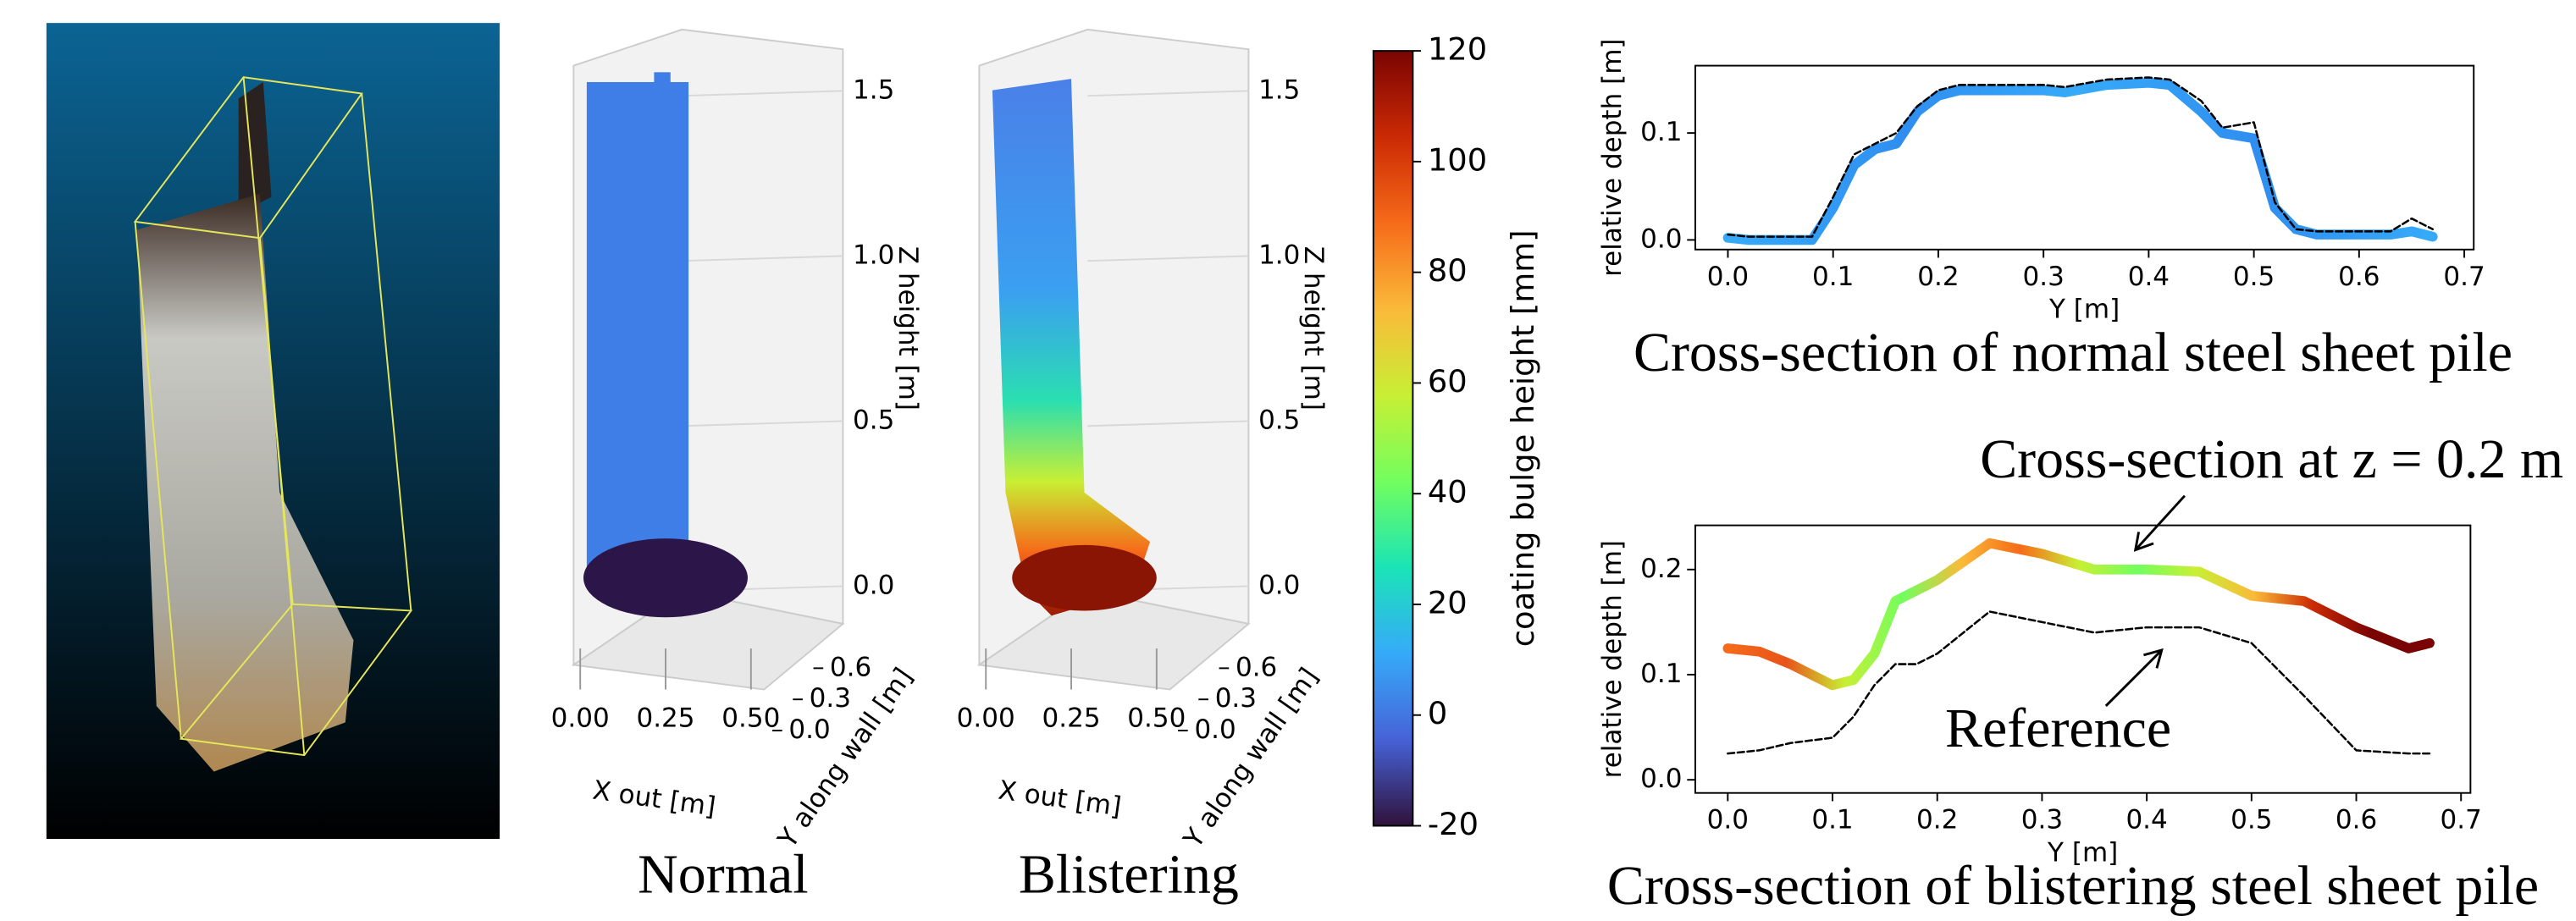 Image resolution: width=2576 pixels, height=921 pixels. Describe the element at coordinates (1129, 875) in the screenshot. I see `panel-title: Blistering` at that location.